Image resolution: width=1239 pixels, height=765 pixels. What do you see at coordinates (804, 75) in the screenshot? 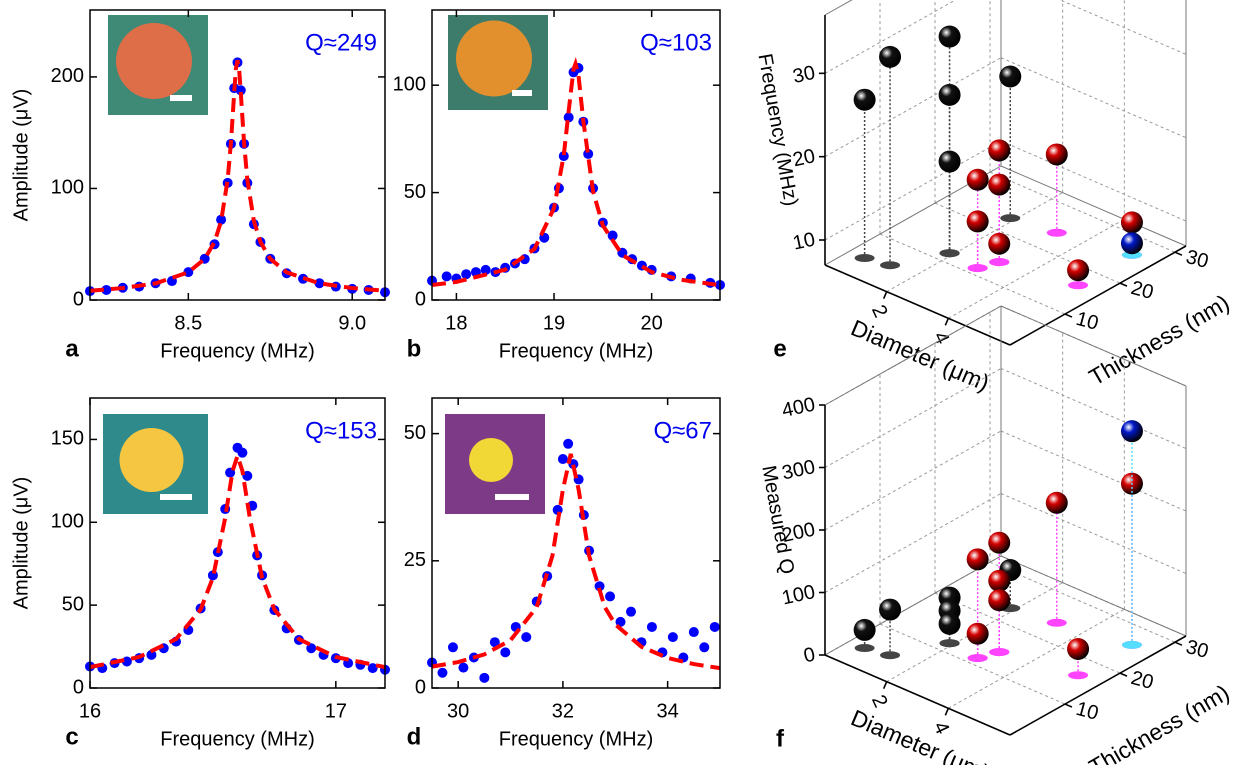
I see `y-tick-label: 30` at bounding box center [804, 75].